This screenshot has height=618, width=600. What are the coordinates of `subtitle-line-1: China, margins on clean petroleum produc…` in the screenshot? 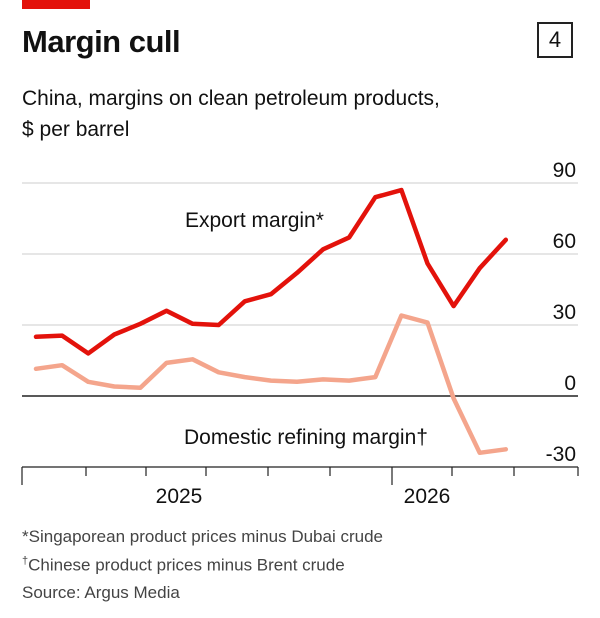 It's located at (231, 98).